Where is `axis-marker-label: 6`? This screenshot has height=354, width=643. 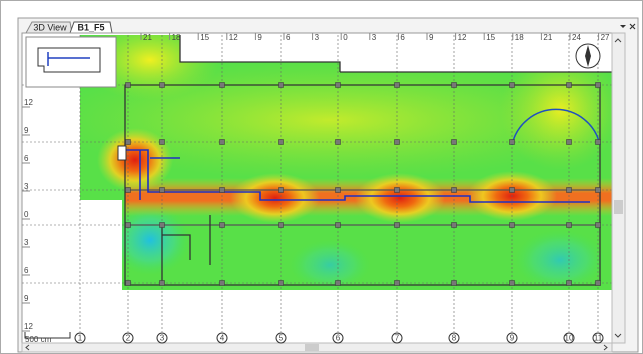 axis-marker-label: 6 is located at coordinates (338, 338).